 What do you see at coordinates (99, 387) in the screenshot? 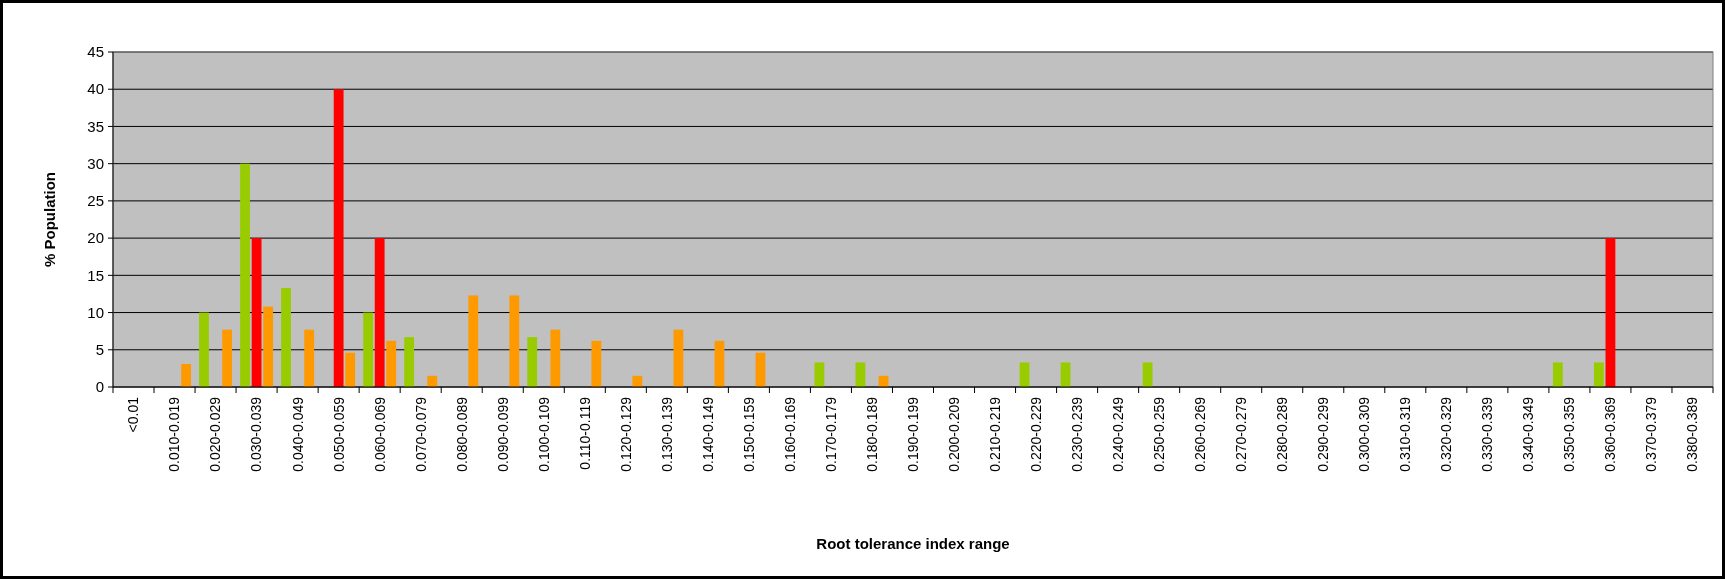
I see `y-tick-label: 0` at bounding box center [99, 387].